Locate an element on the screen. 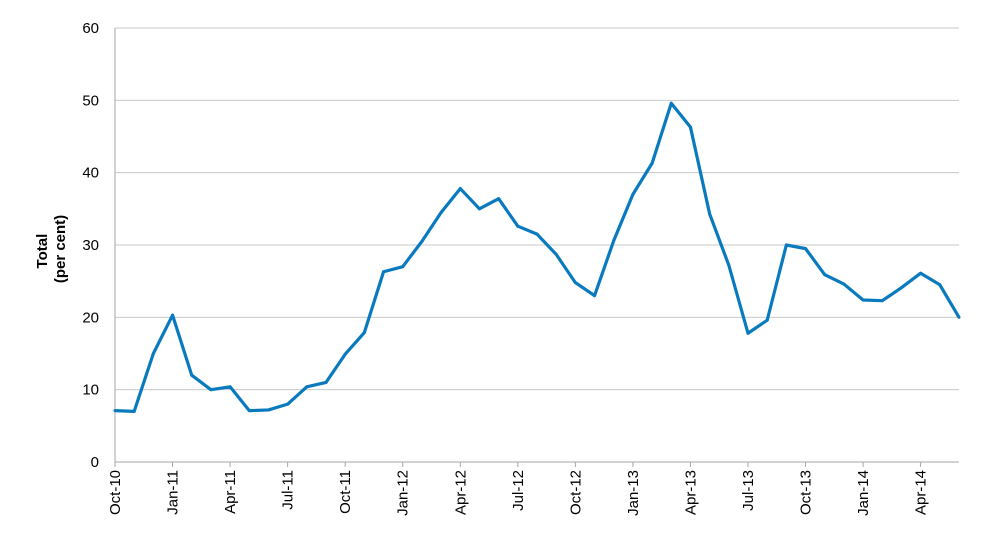 This screenshot has height=549, width=989. y-tick-label: 40 is located at coordinates (90, 173).